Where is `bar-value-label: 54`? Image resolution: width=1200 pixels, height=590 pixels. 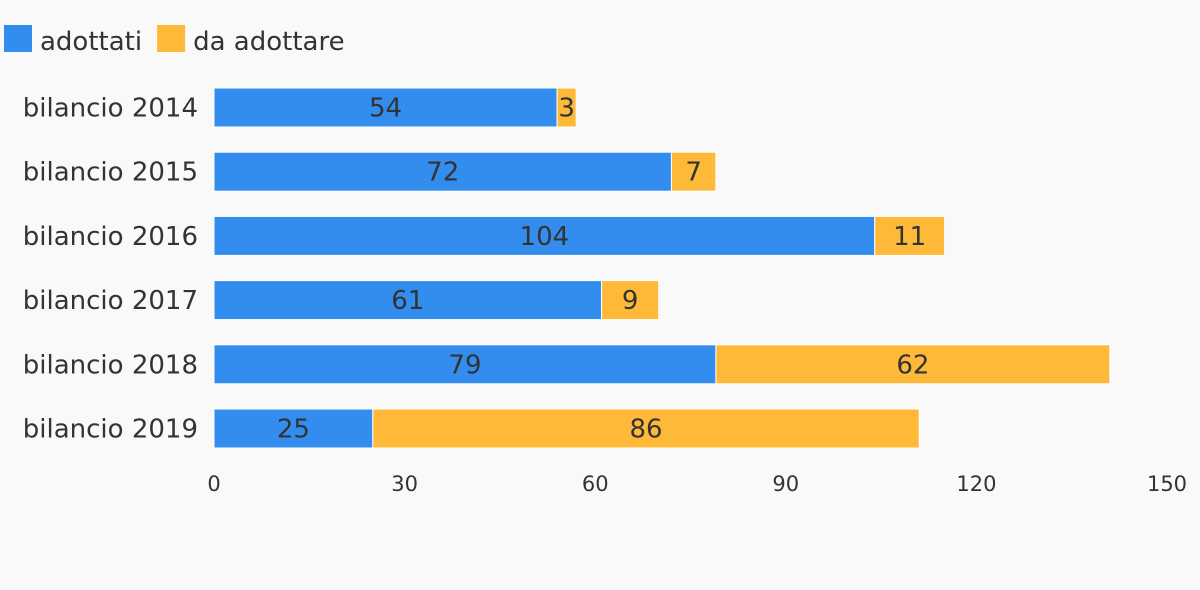 bar-value-label: 54 is located at coordinates (385, 109).